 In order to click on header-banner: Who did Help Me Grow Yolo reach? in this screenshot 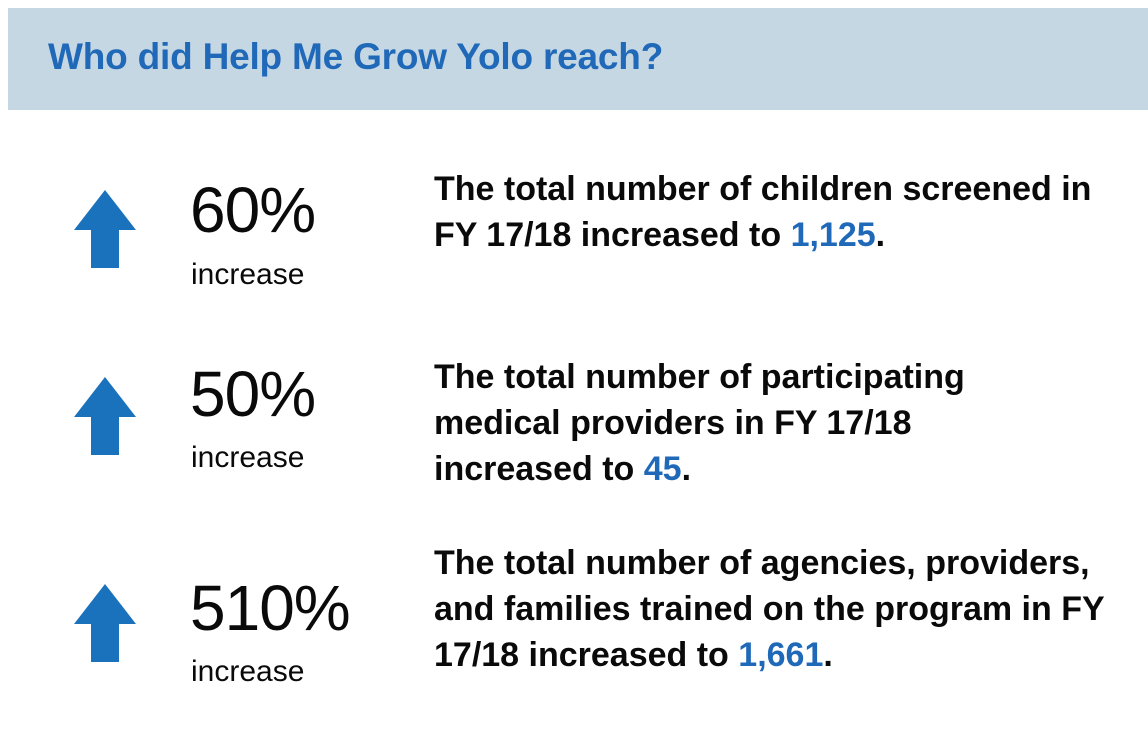, I will do `click(578, 59)`.